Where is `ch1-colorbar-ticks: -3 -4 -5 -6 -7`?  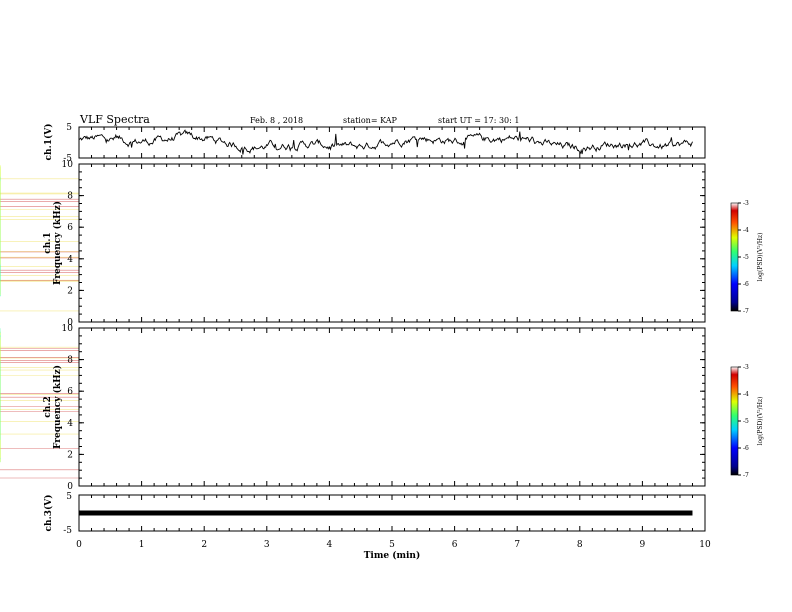 ch1-colorbar-ticks: -3 -4 -5 -6 -7 is located at coordinates (743, 257).